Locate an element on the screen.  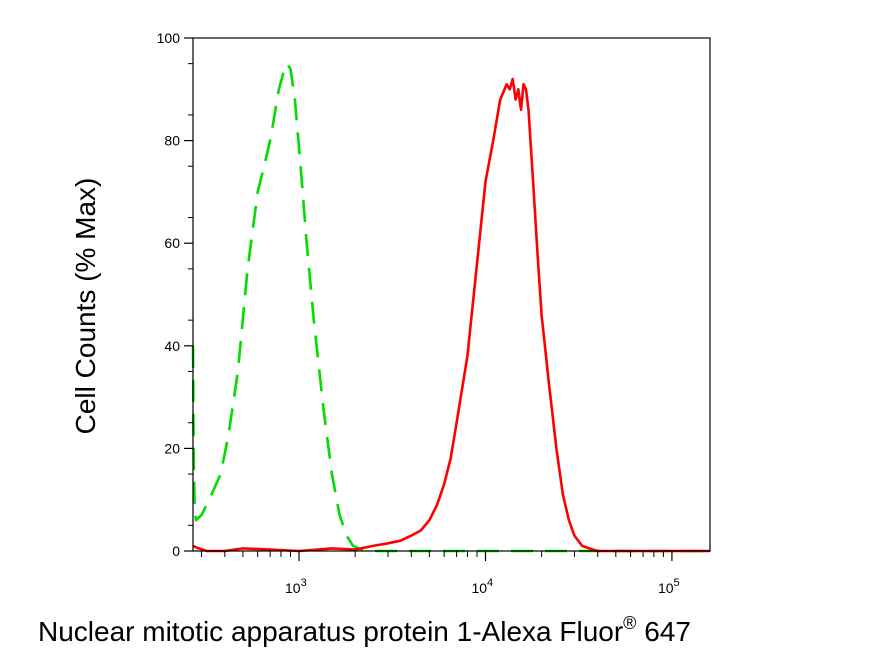
y-tick-label: 0 is located at coordinates (176, 551).